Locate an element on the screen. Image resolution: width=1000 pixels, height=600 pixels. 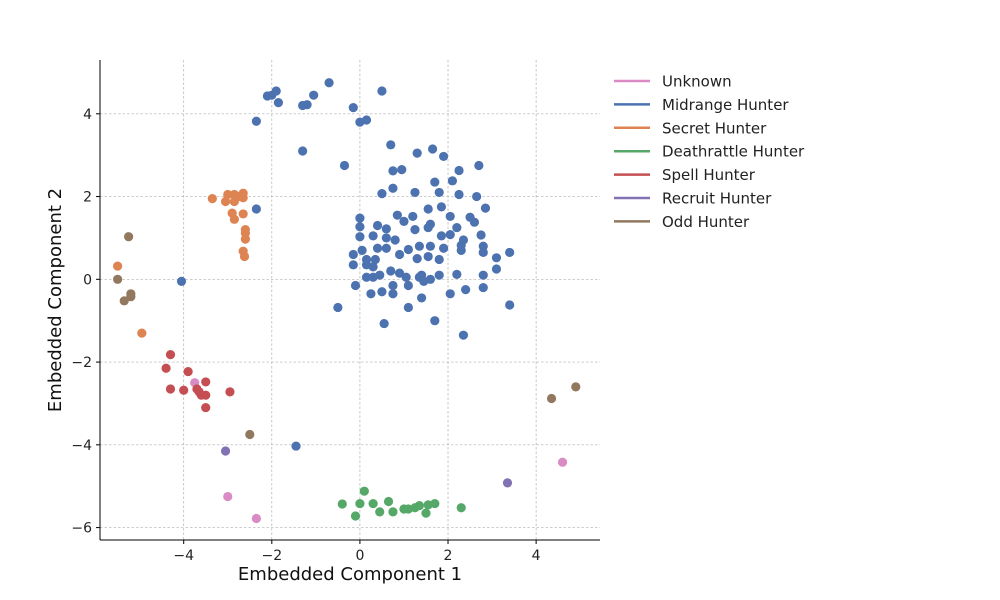
y-tick-label: −4 is located at coordinates (81, 446).